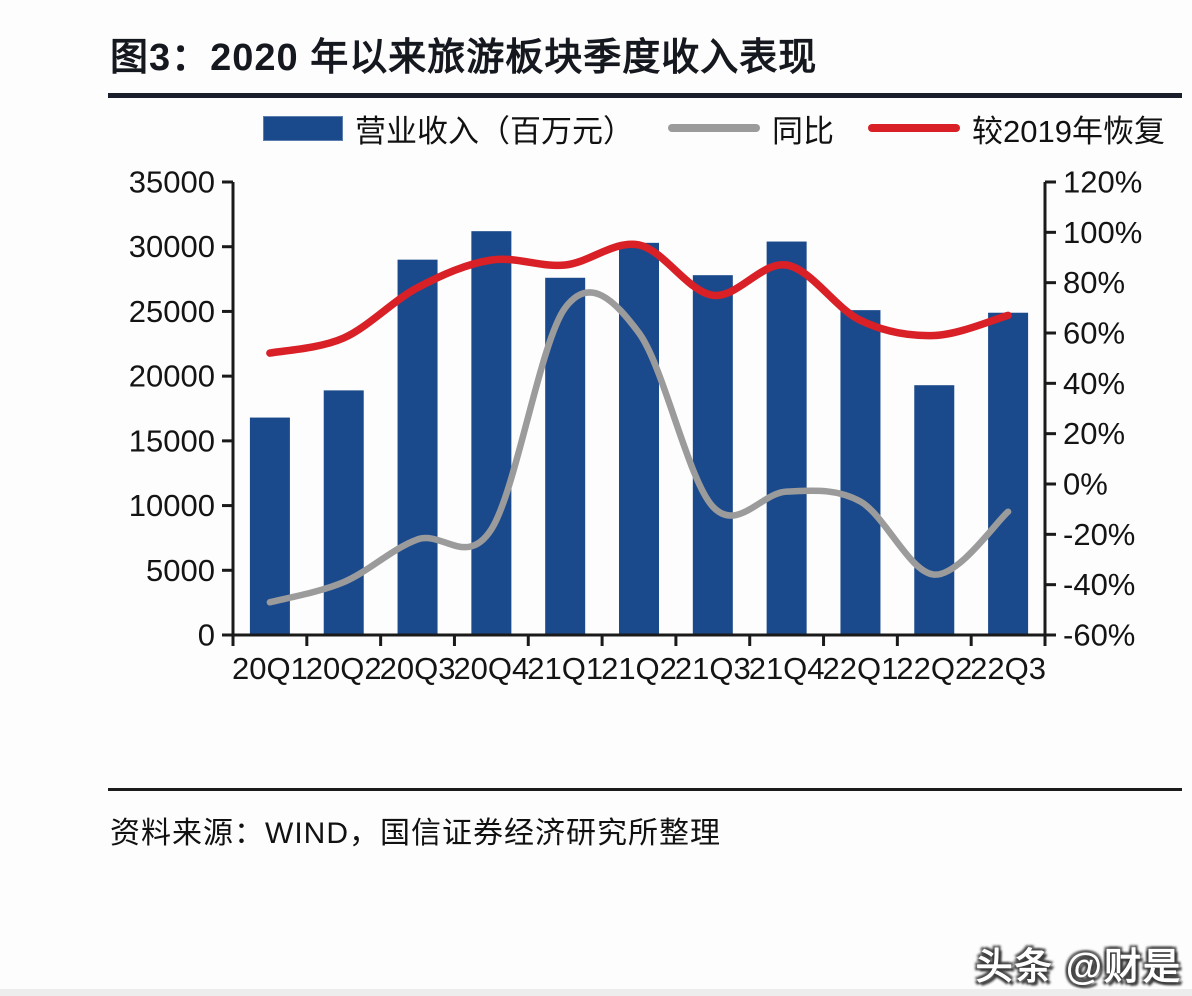  Describe the element at coordinates (303, 128) in the screenshot. I see `legend-bar-swatch-icon` at that location.